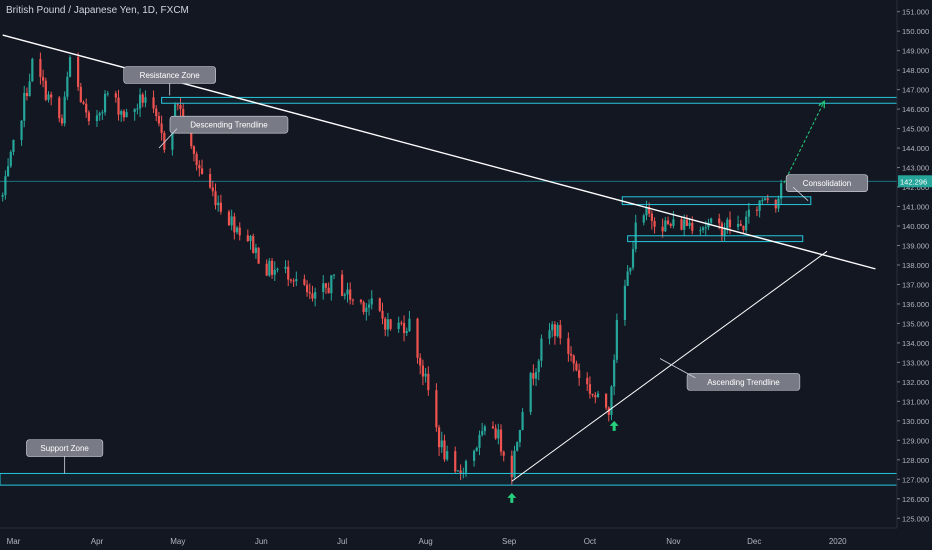  I want to click on resistance-zone-label: Resistance Zone, so click(170, 75).